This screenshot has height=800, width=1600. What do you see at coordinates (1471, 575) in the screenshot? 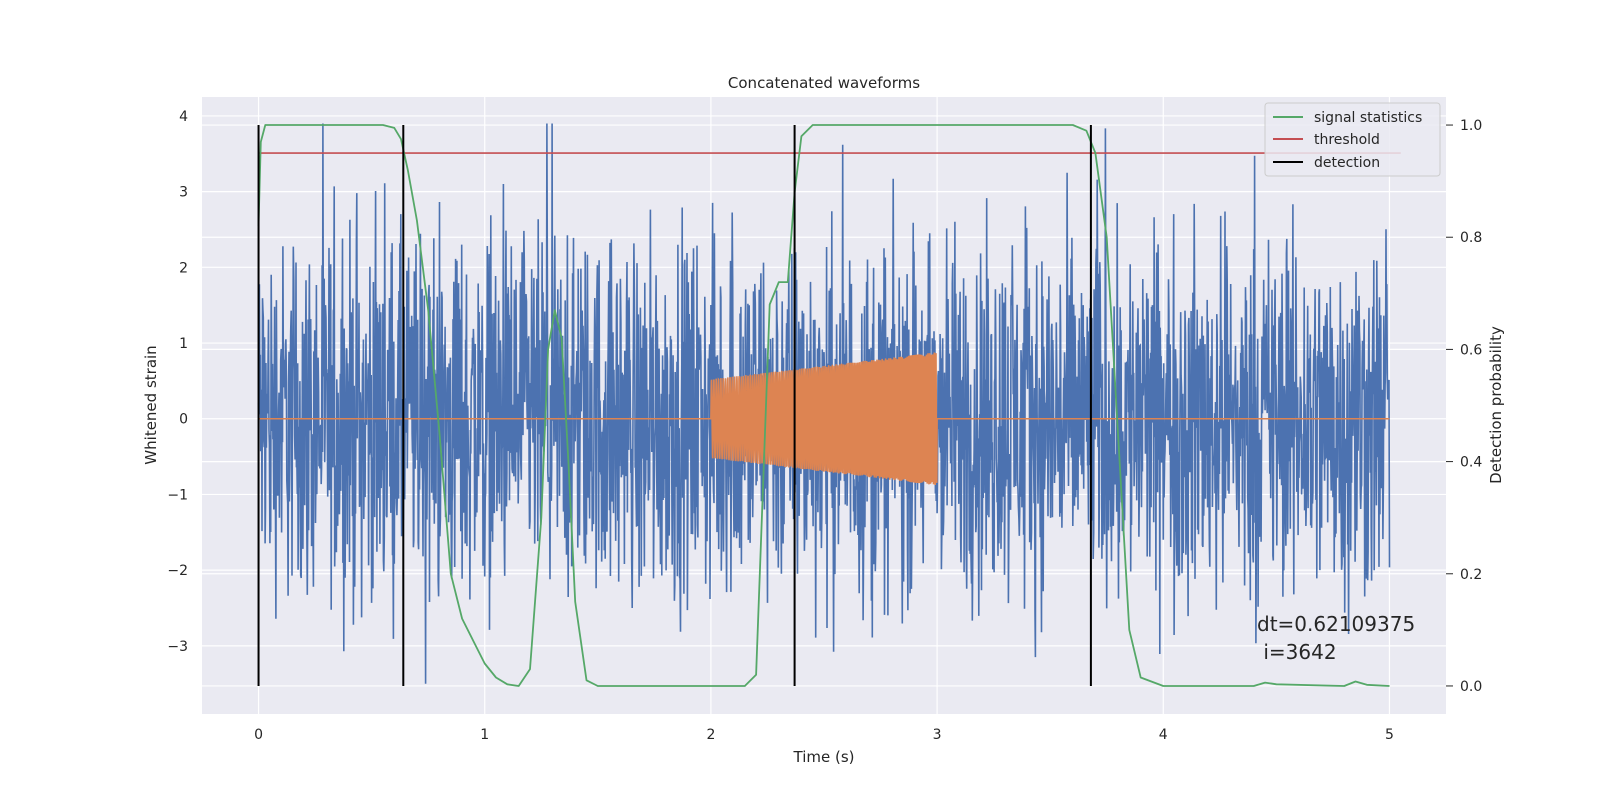
I see `y2-tick-label: 0.2` at bounding box center [1471, 575].